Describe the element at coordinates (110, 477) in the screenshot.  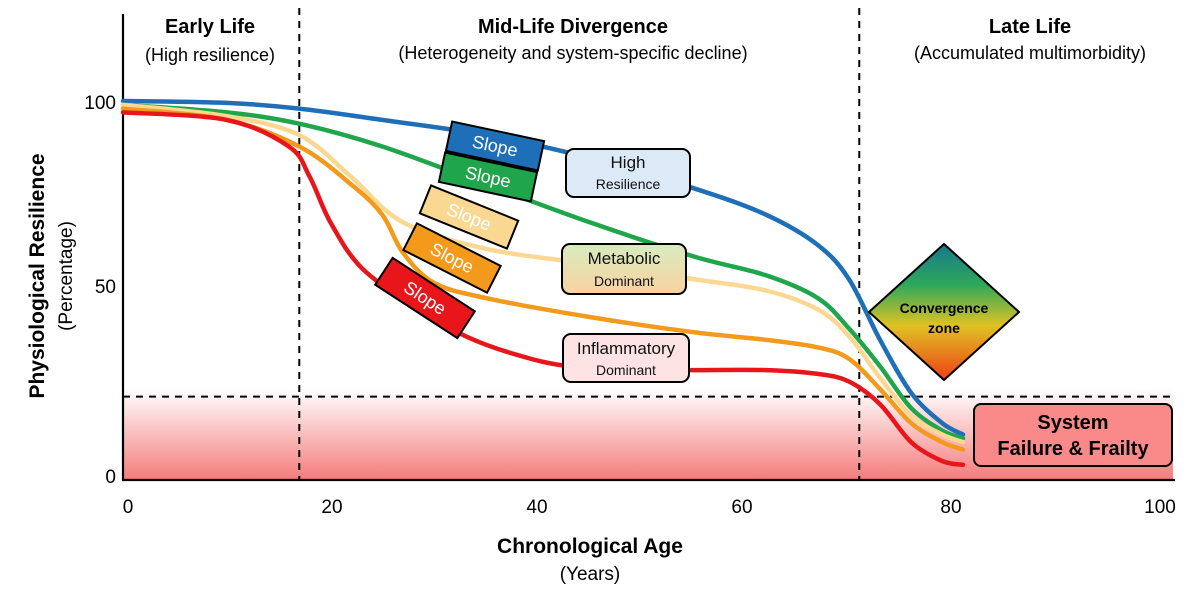
I see `y-tick-label: 0` at that location.